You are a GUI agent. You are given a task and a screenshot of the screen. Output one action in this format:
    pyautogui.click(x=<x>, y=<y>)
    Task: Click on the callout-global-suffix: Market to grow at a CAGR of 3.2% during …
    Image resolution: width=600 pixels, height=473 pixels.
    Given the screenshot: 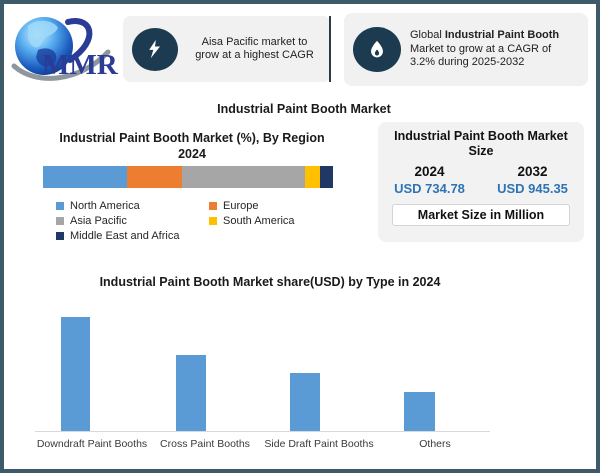 What is the action you would take?
    pyautogui.click(x=481, y=55)
    